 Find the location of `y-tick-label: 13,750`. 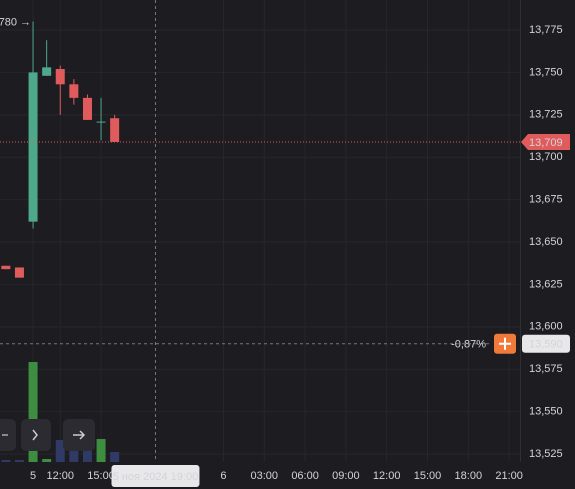

y-tick-label: 13,750 is located at coordinates (546, 72).